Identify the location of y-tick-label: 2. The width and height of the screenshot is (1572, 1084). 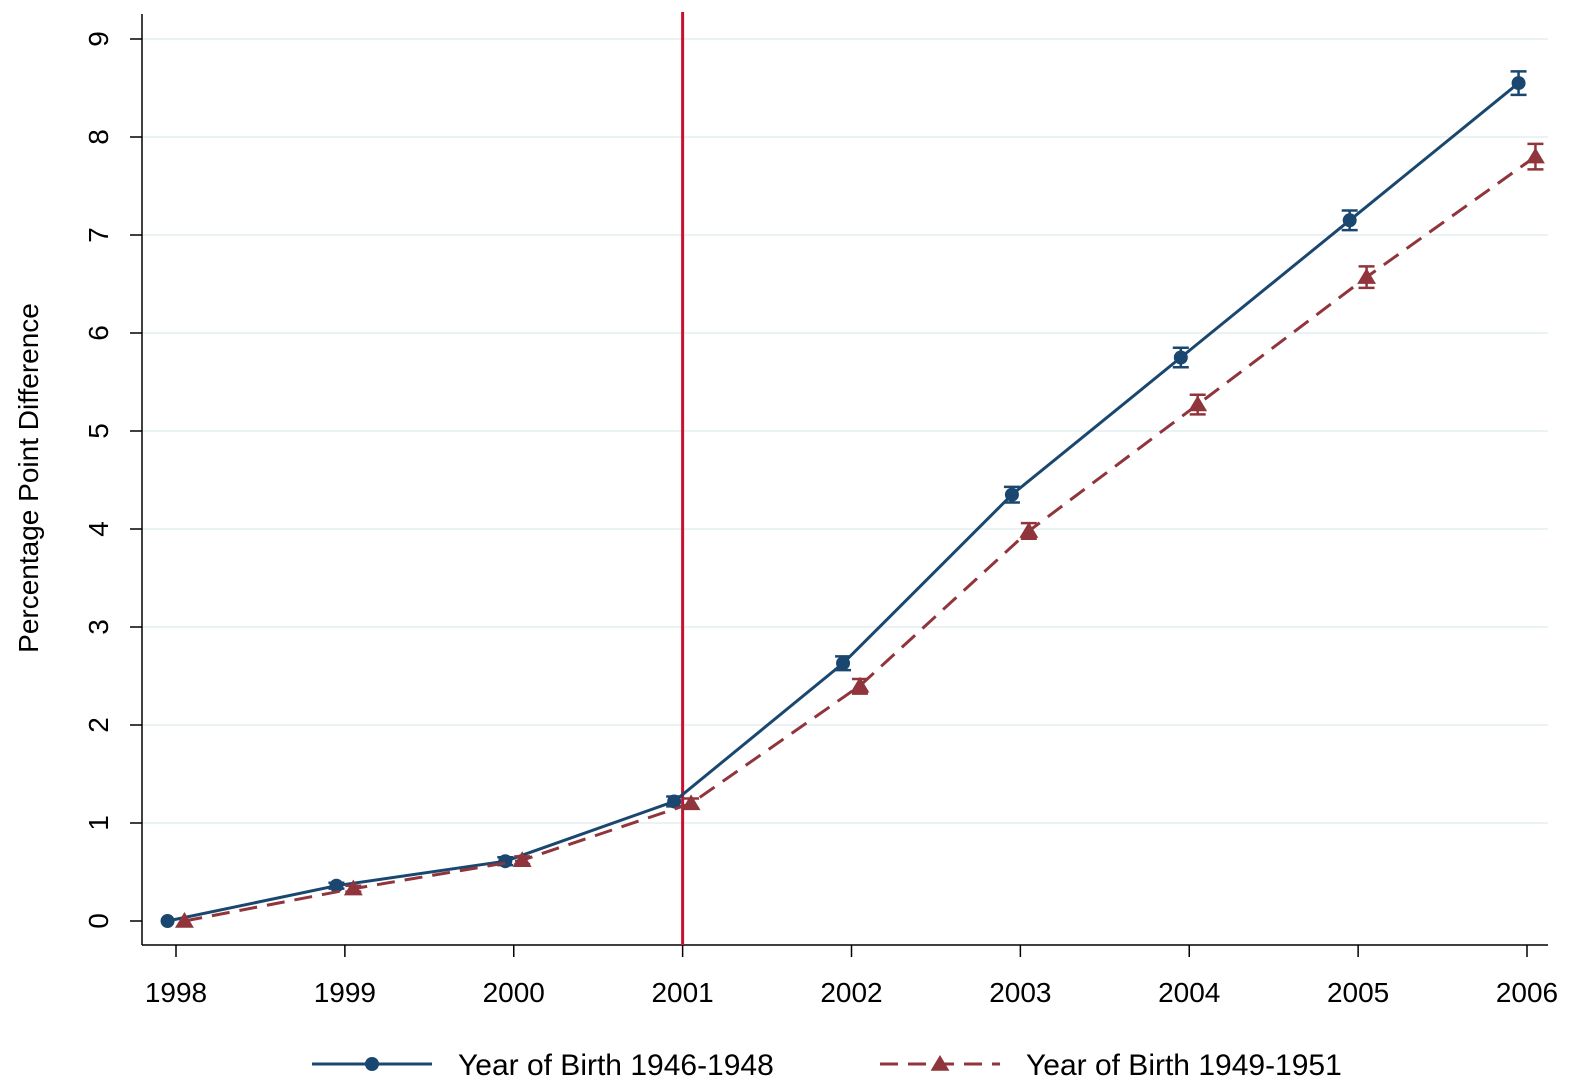
(98, 725).